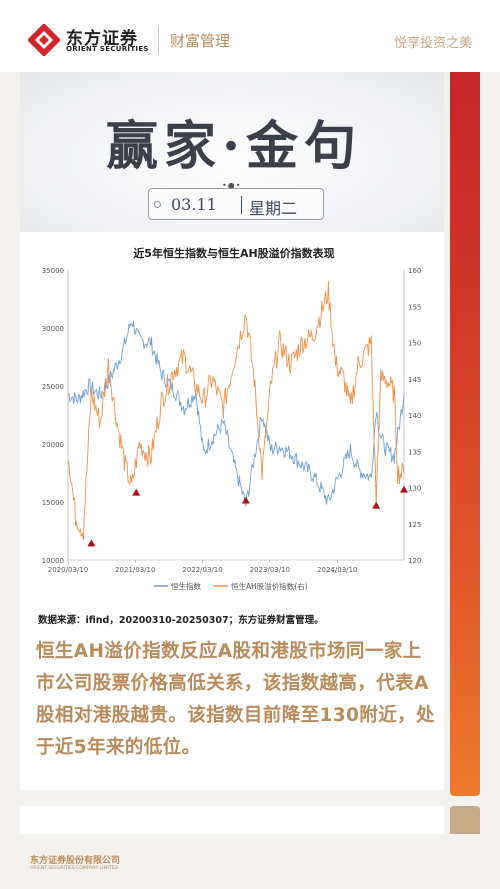 The width and height of the screenshot is (500, 889). What do you see at coordinates (414, 344) in the screenshot?
I see `y-right-tick-label: 150` at bounding box center [414, 344].